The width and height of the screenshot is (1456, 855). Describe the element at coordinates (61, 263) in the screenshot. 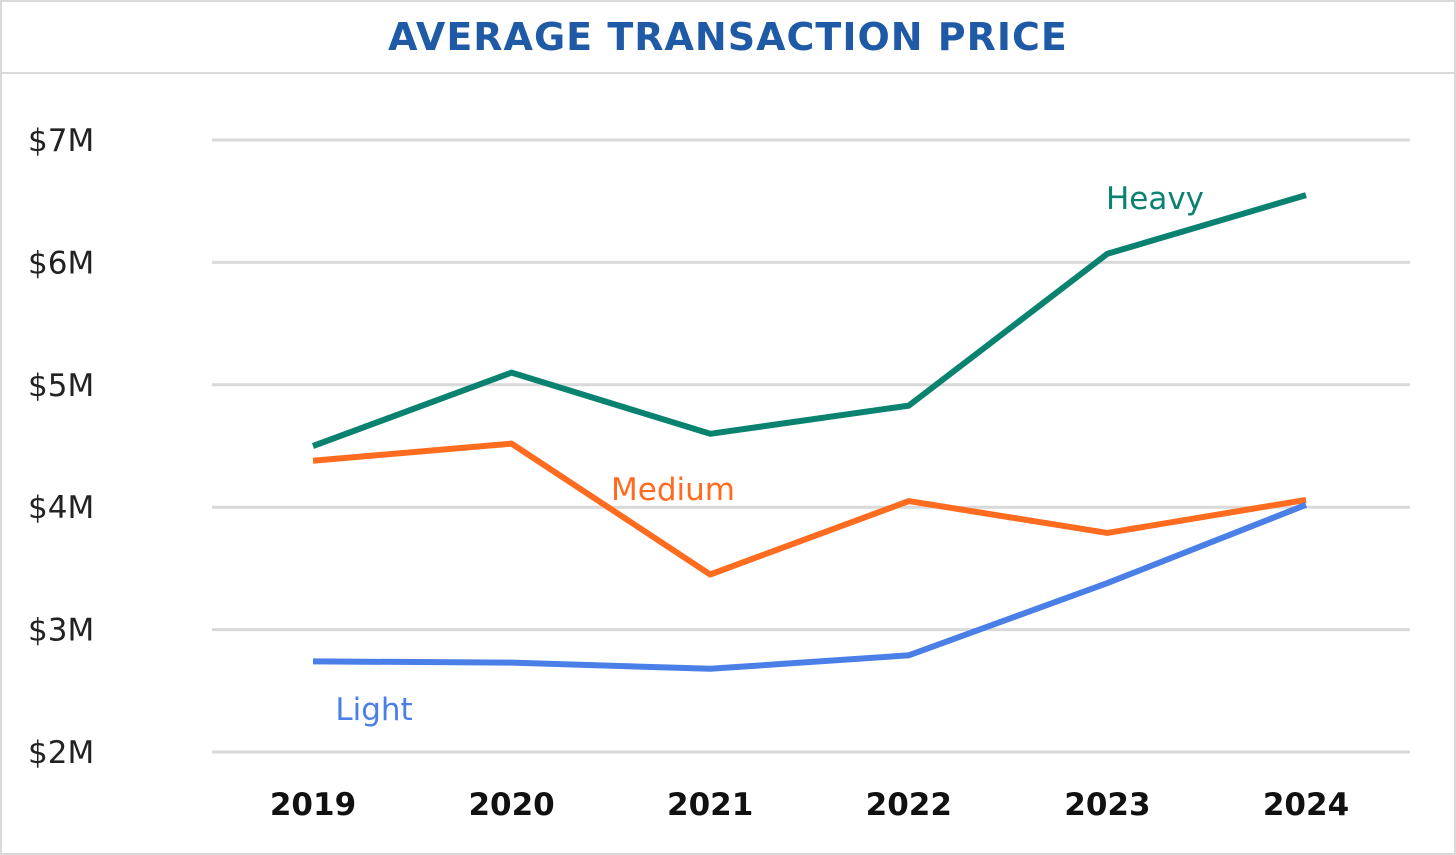

I see `y-tick-label: $6M` at that location.